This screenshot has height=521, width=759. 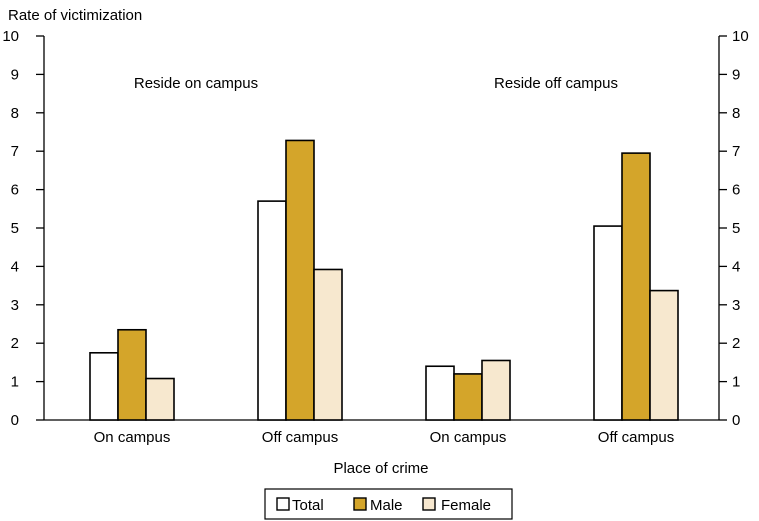 What do you see at coordinates (736, 151) in the screenshot?
I see `right-tick-label: 7` at bounding box center [736, 151].